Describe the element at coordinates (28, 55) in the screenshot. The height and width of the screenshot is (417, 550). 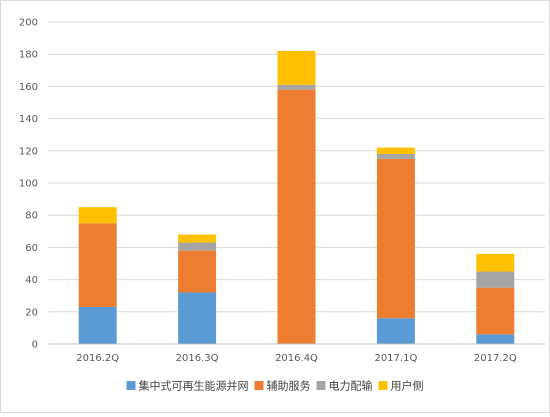
I see `y-tick-label: 180` at that location.